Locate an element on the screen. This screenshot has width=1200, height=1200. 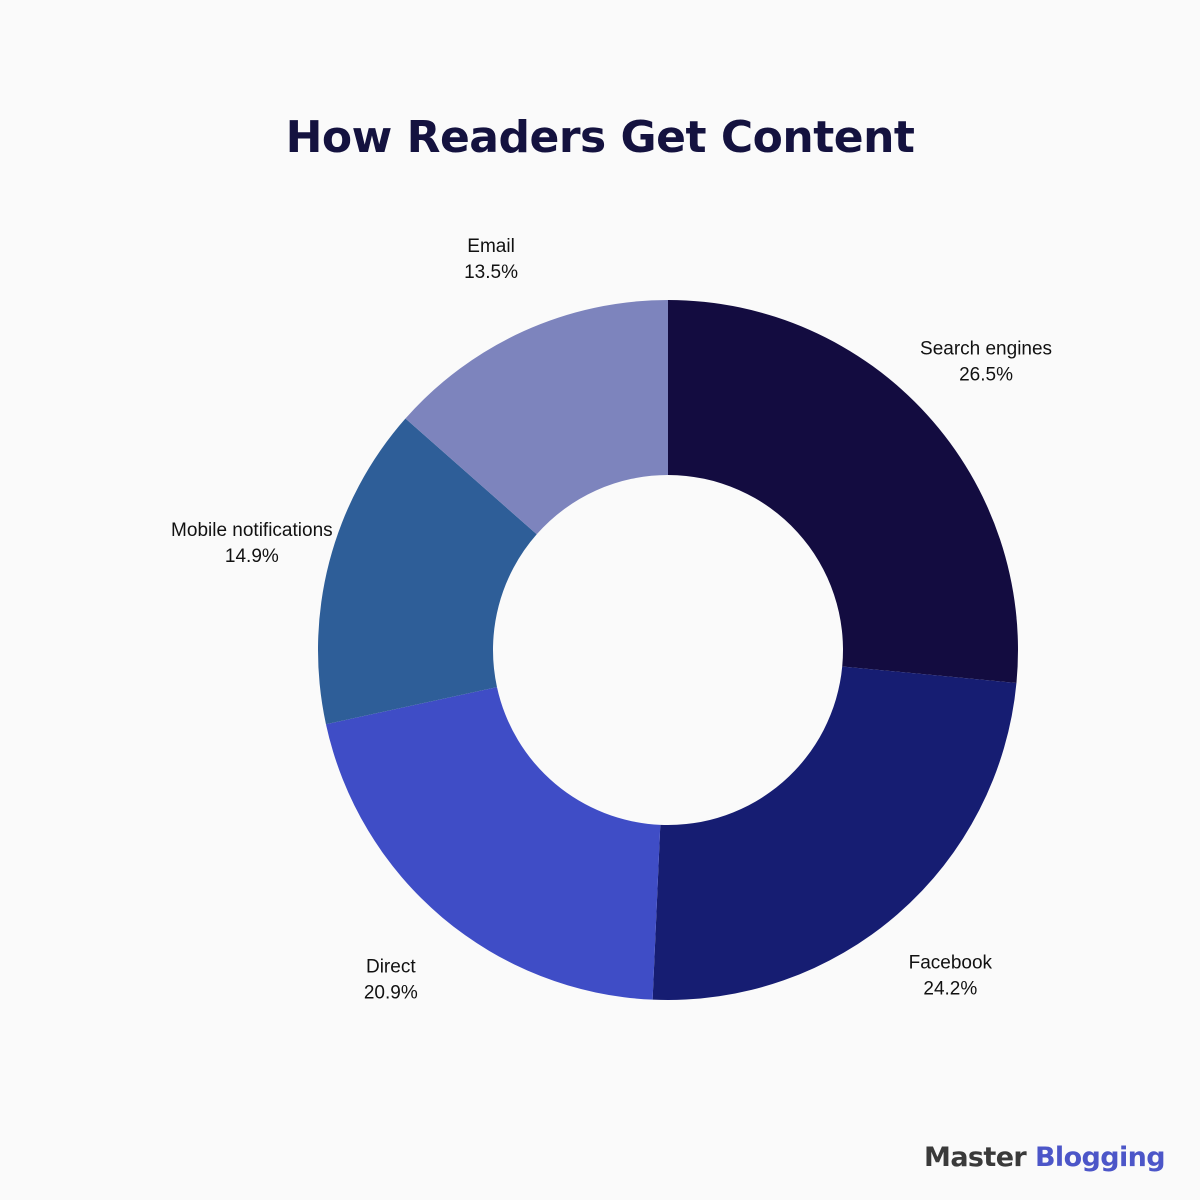
brand-logo-part-1: Master is located at coordinates (975, 1157).